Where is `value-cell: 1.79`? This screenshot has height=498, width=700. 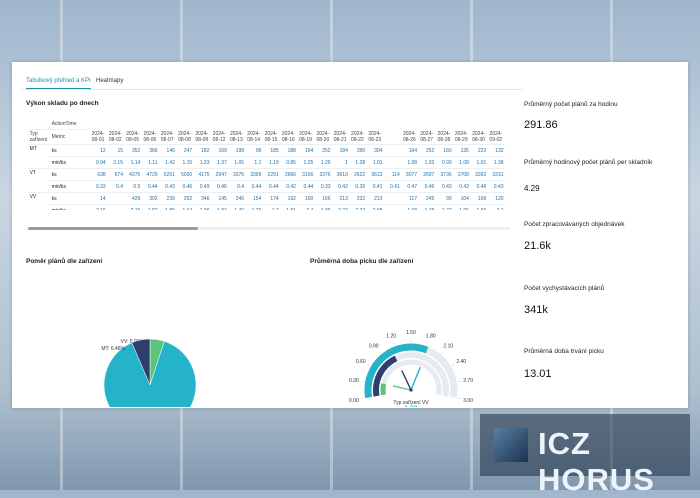 value-cell: 1.79 is located at coordinates (254, 208).